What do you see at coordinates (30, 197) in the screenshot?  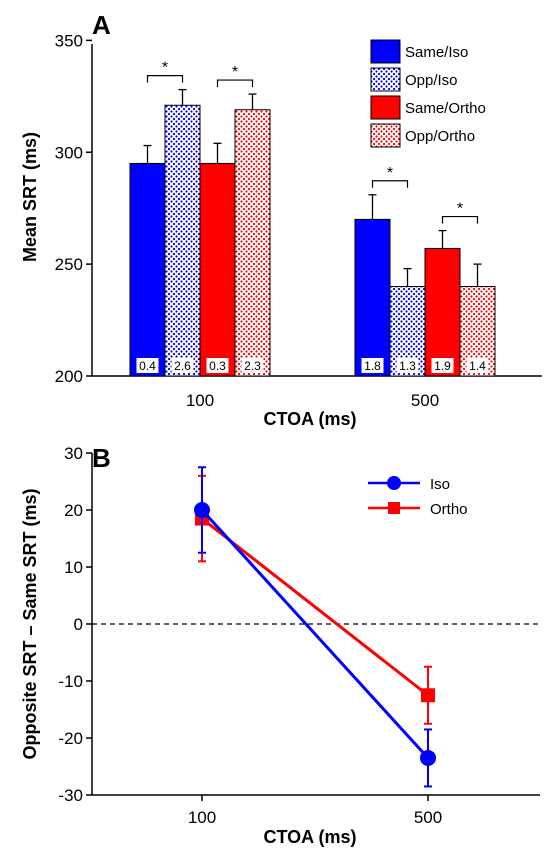 I see `y-axis-title: Mean SRT (ms)` at bounding box center [30, 197].